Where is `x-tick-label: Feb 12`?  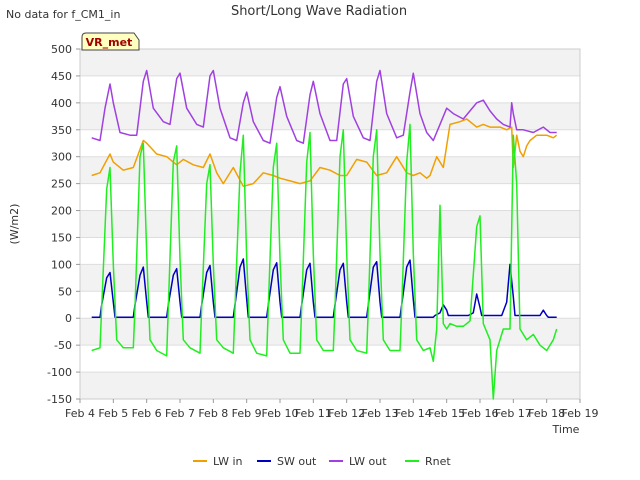
x-tick-label: Feb 12 is located at coordinates (346, 413).